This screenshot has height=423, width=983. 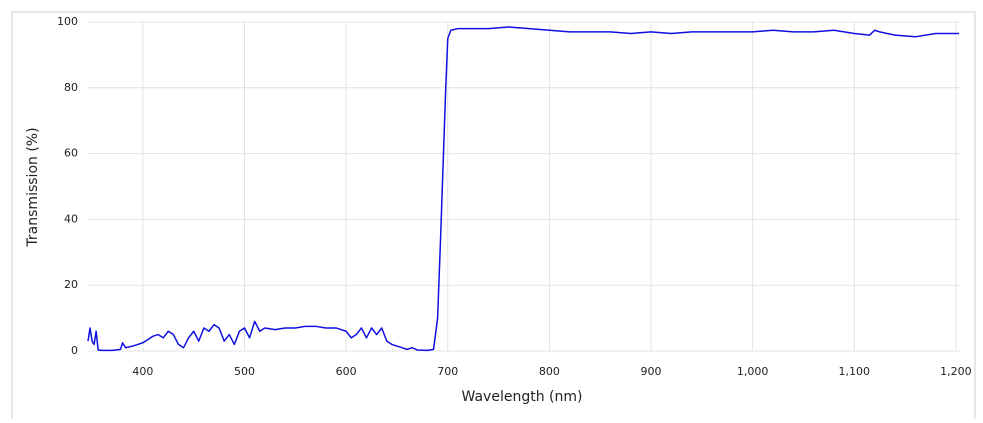 What do you see at coordinates (522, 397) in the screenshot?
I see `x-axis-title: Wavelength (nm)` at bounding box center [522, 397].